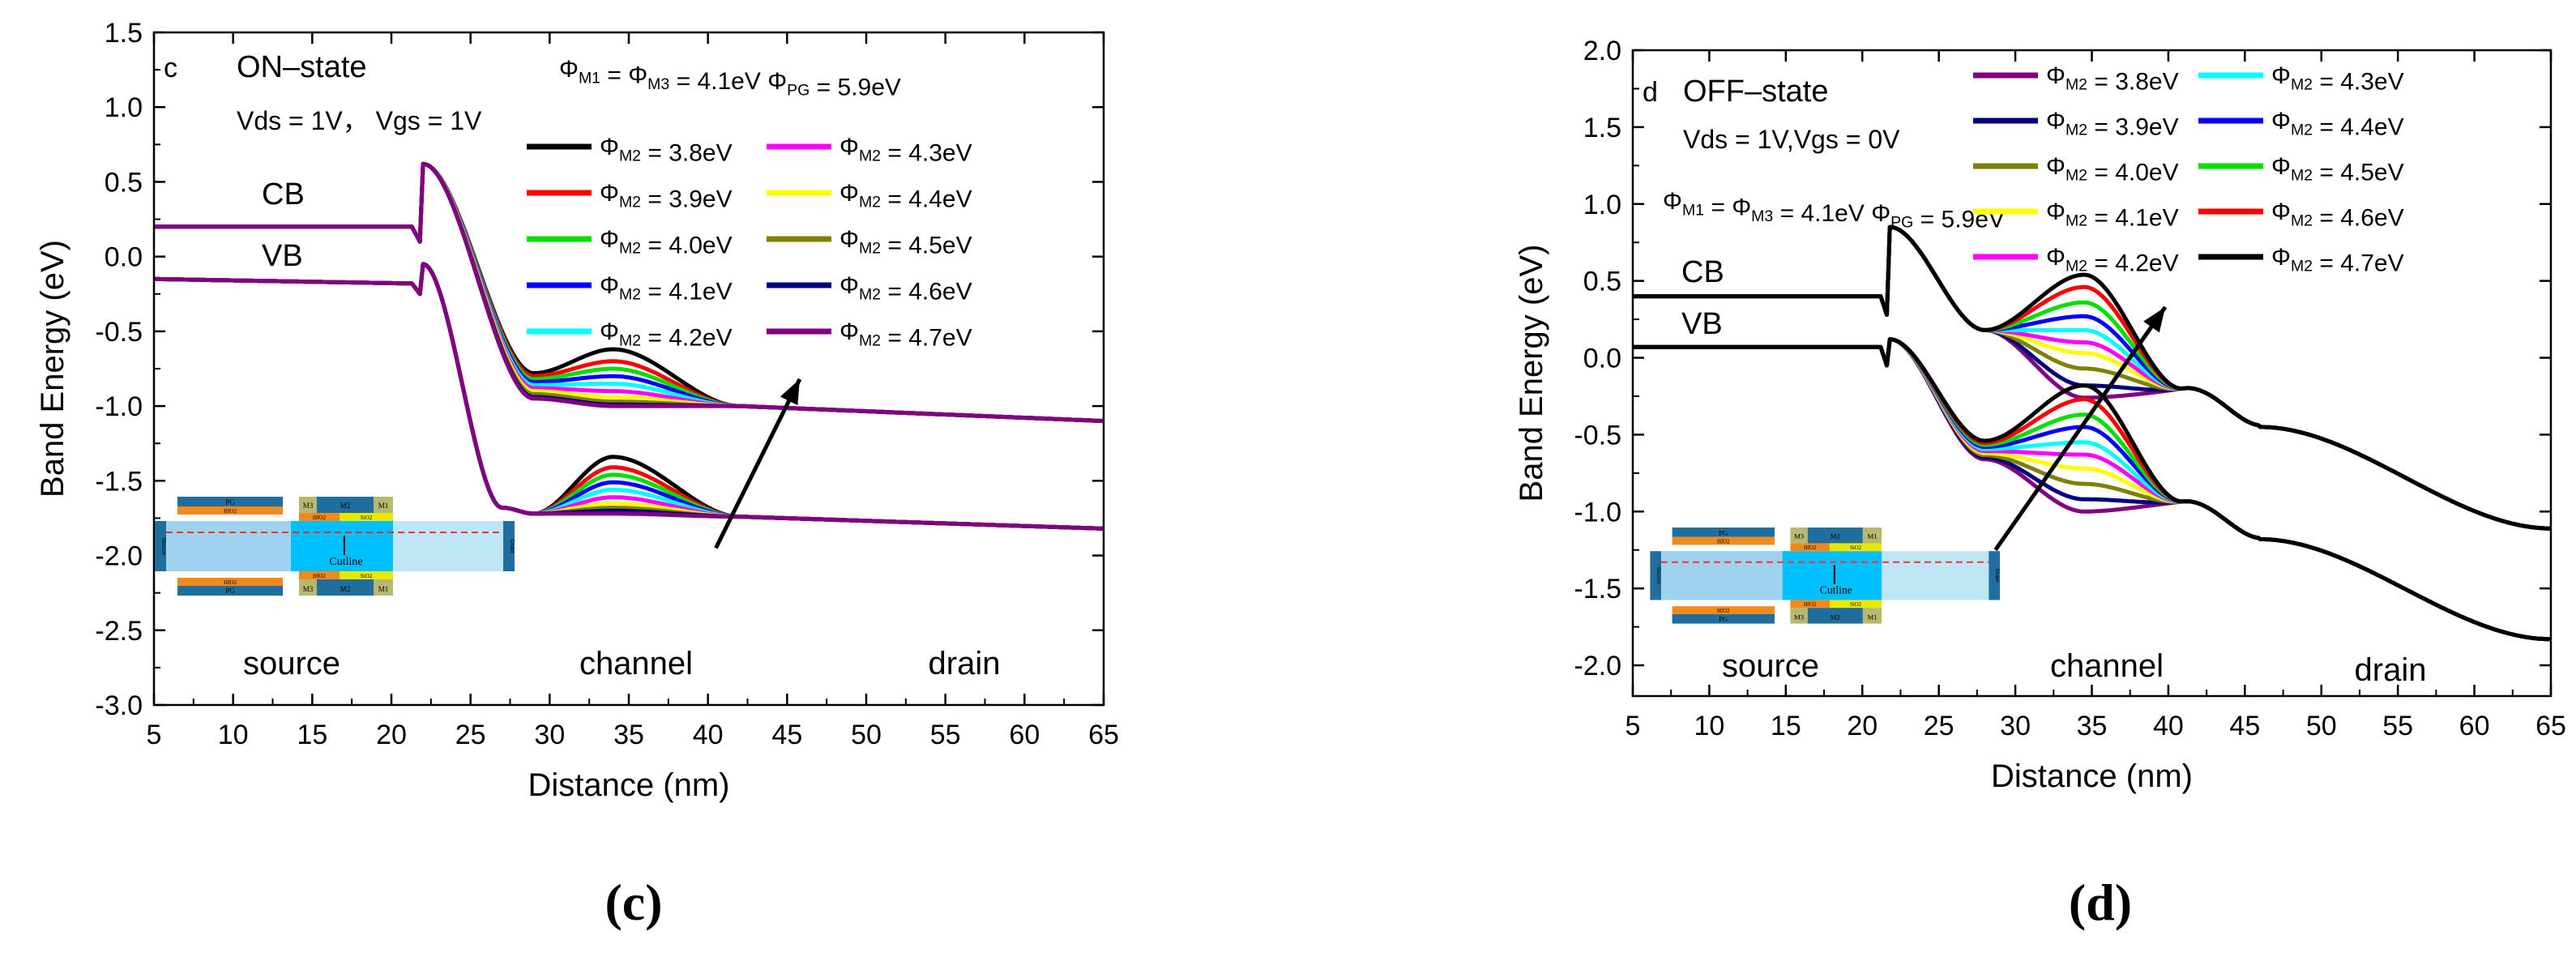 The height and width of the screenshot is (974, 2576). What do you see at coordinates (2092, 726) in the screenshot?
I see `x-tick-label: 35` at bounding box center [2092, 726].